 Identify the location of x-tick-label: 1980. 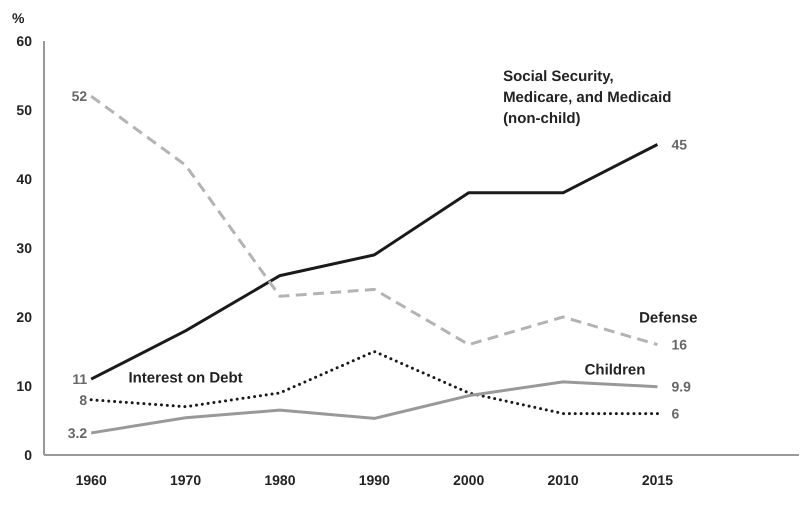
(280, 480).